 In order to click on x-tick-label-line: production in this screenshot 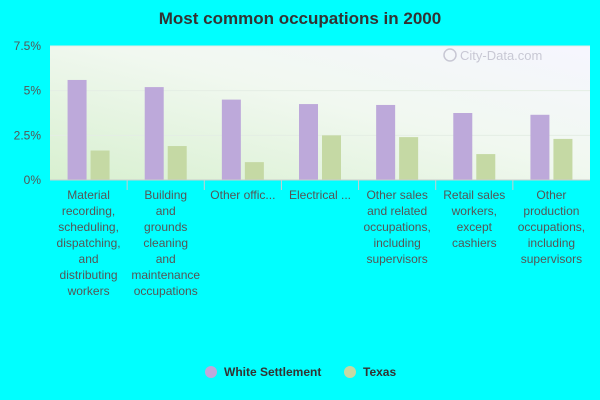, I will do `click(551, 211)`.